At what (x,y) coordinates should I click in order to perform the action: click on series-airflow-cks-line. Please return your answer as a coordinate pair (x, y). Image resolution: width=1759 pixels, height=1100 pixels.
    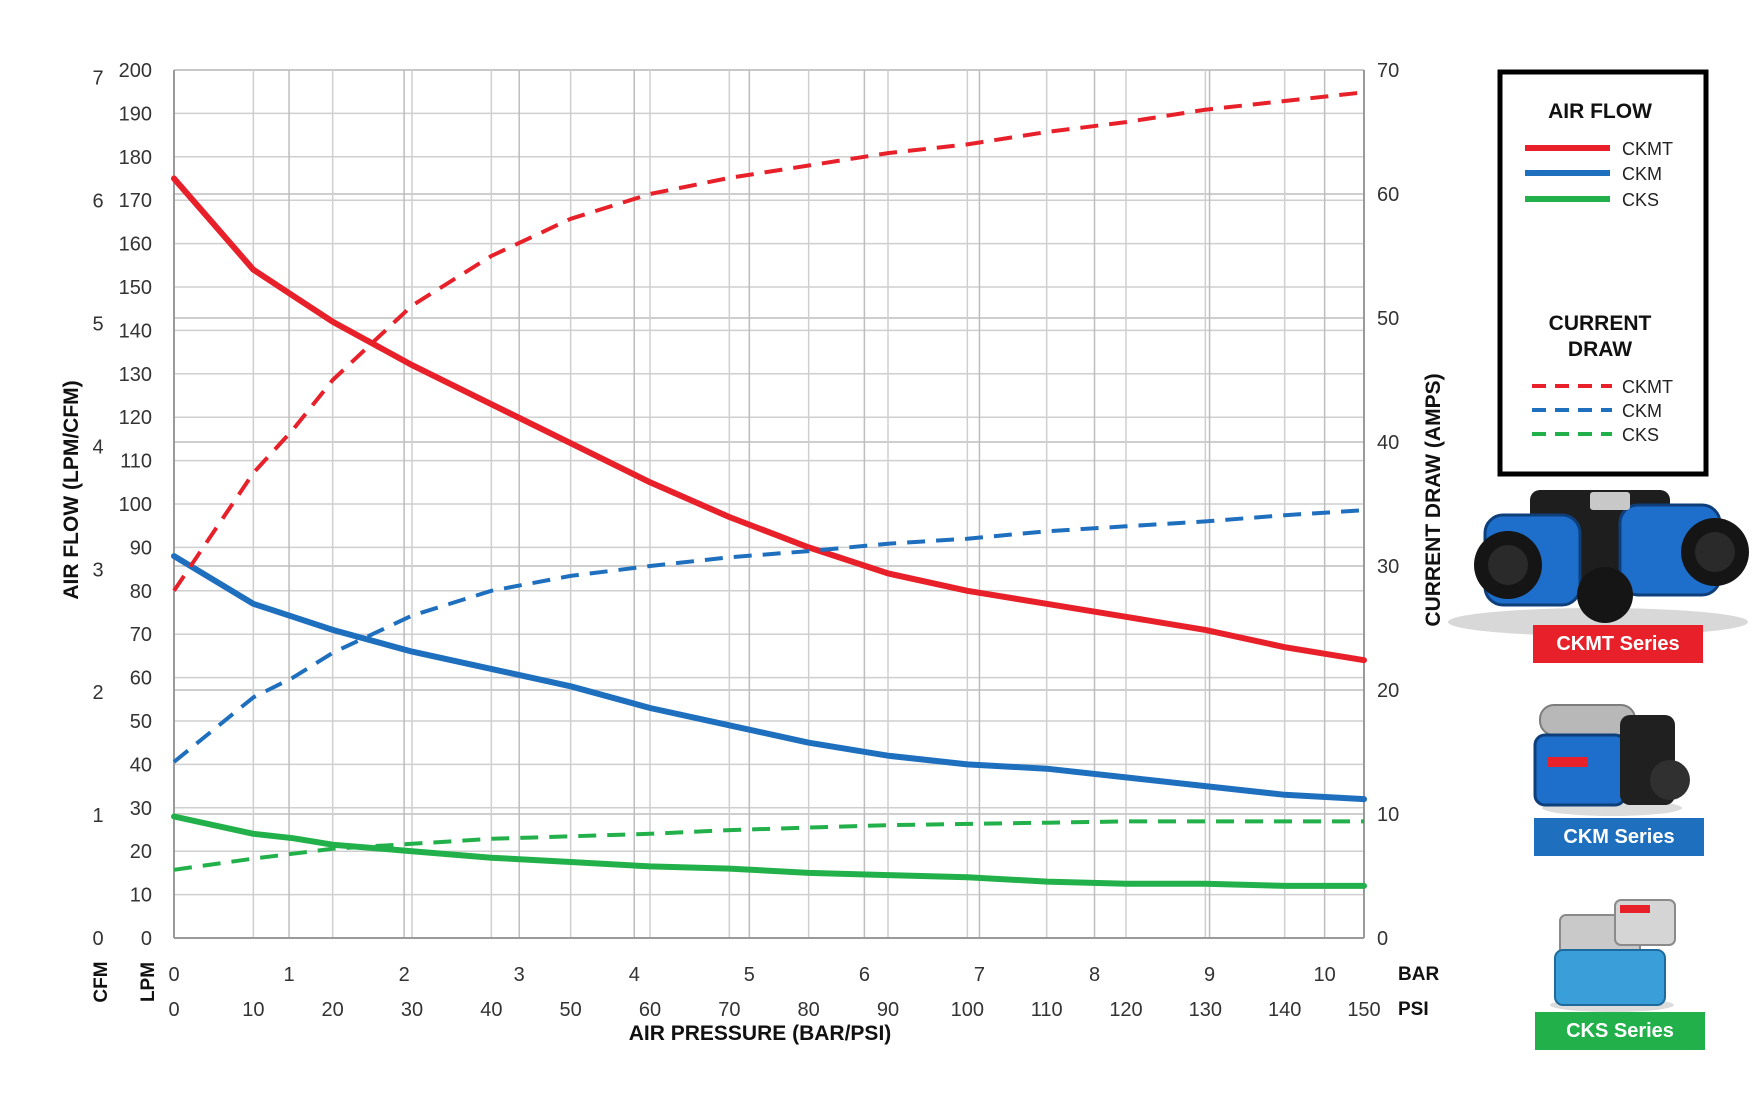
    Looking at the image, I should click on (769, 851).